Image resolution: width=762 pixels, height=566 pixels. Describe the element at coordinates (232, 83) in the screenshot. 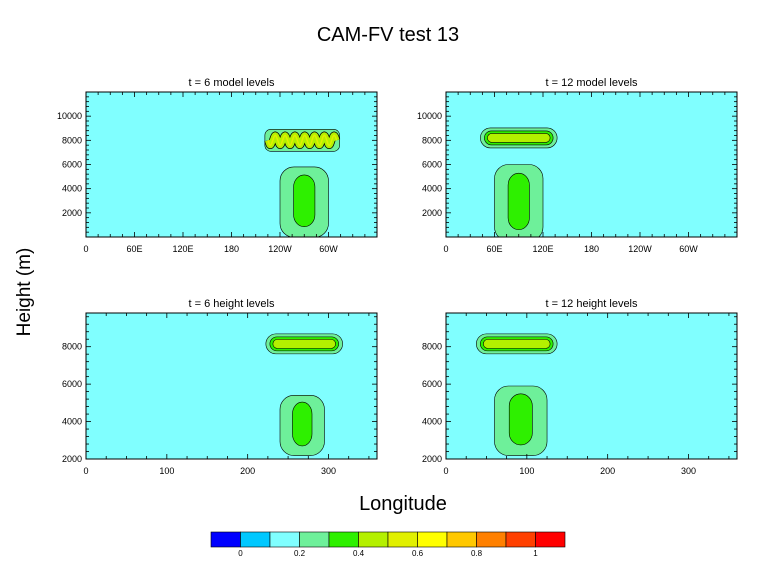

I see `panel-title: t = 6 model levels` at that location.